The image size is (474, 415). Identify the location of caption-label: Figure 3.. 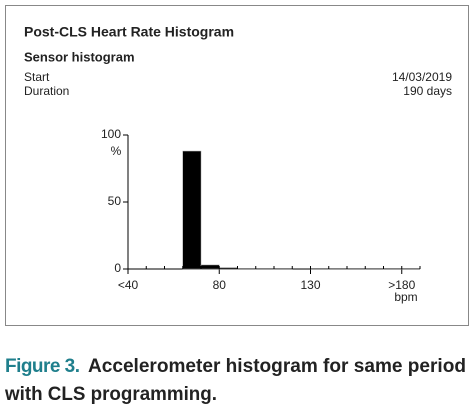
(42, 366).